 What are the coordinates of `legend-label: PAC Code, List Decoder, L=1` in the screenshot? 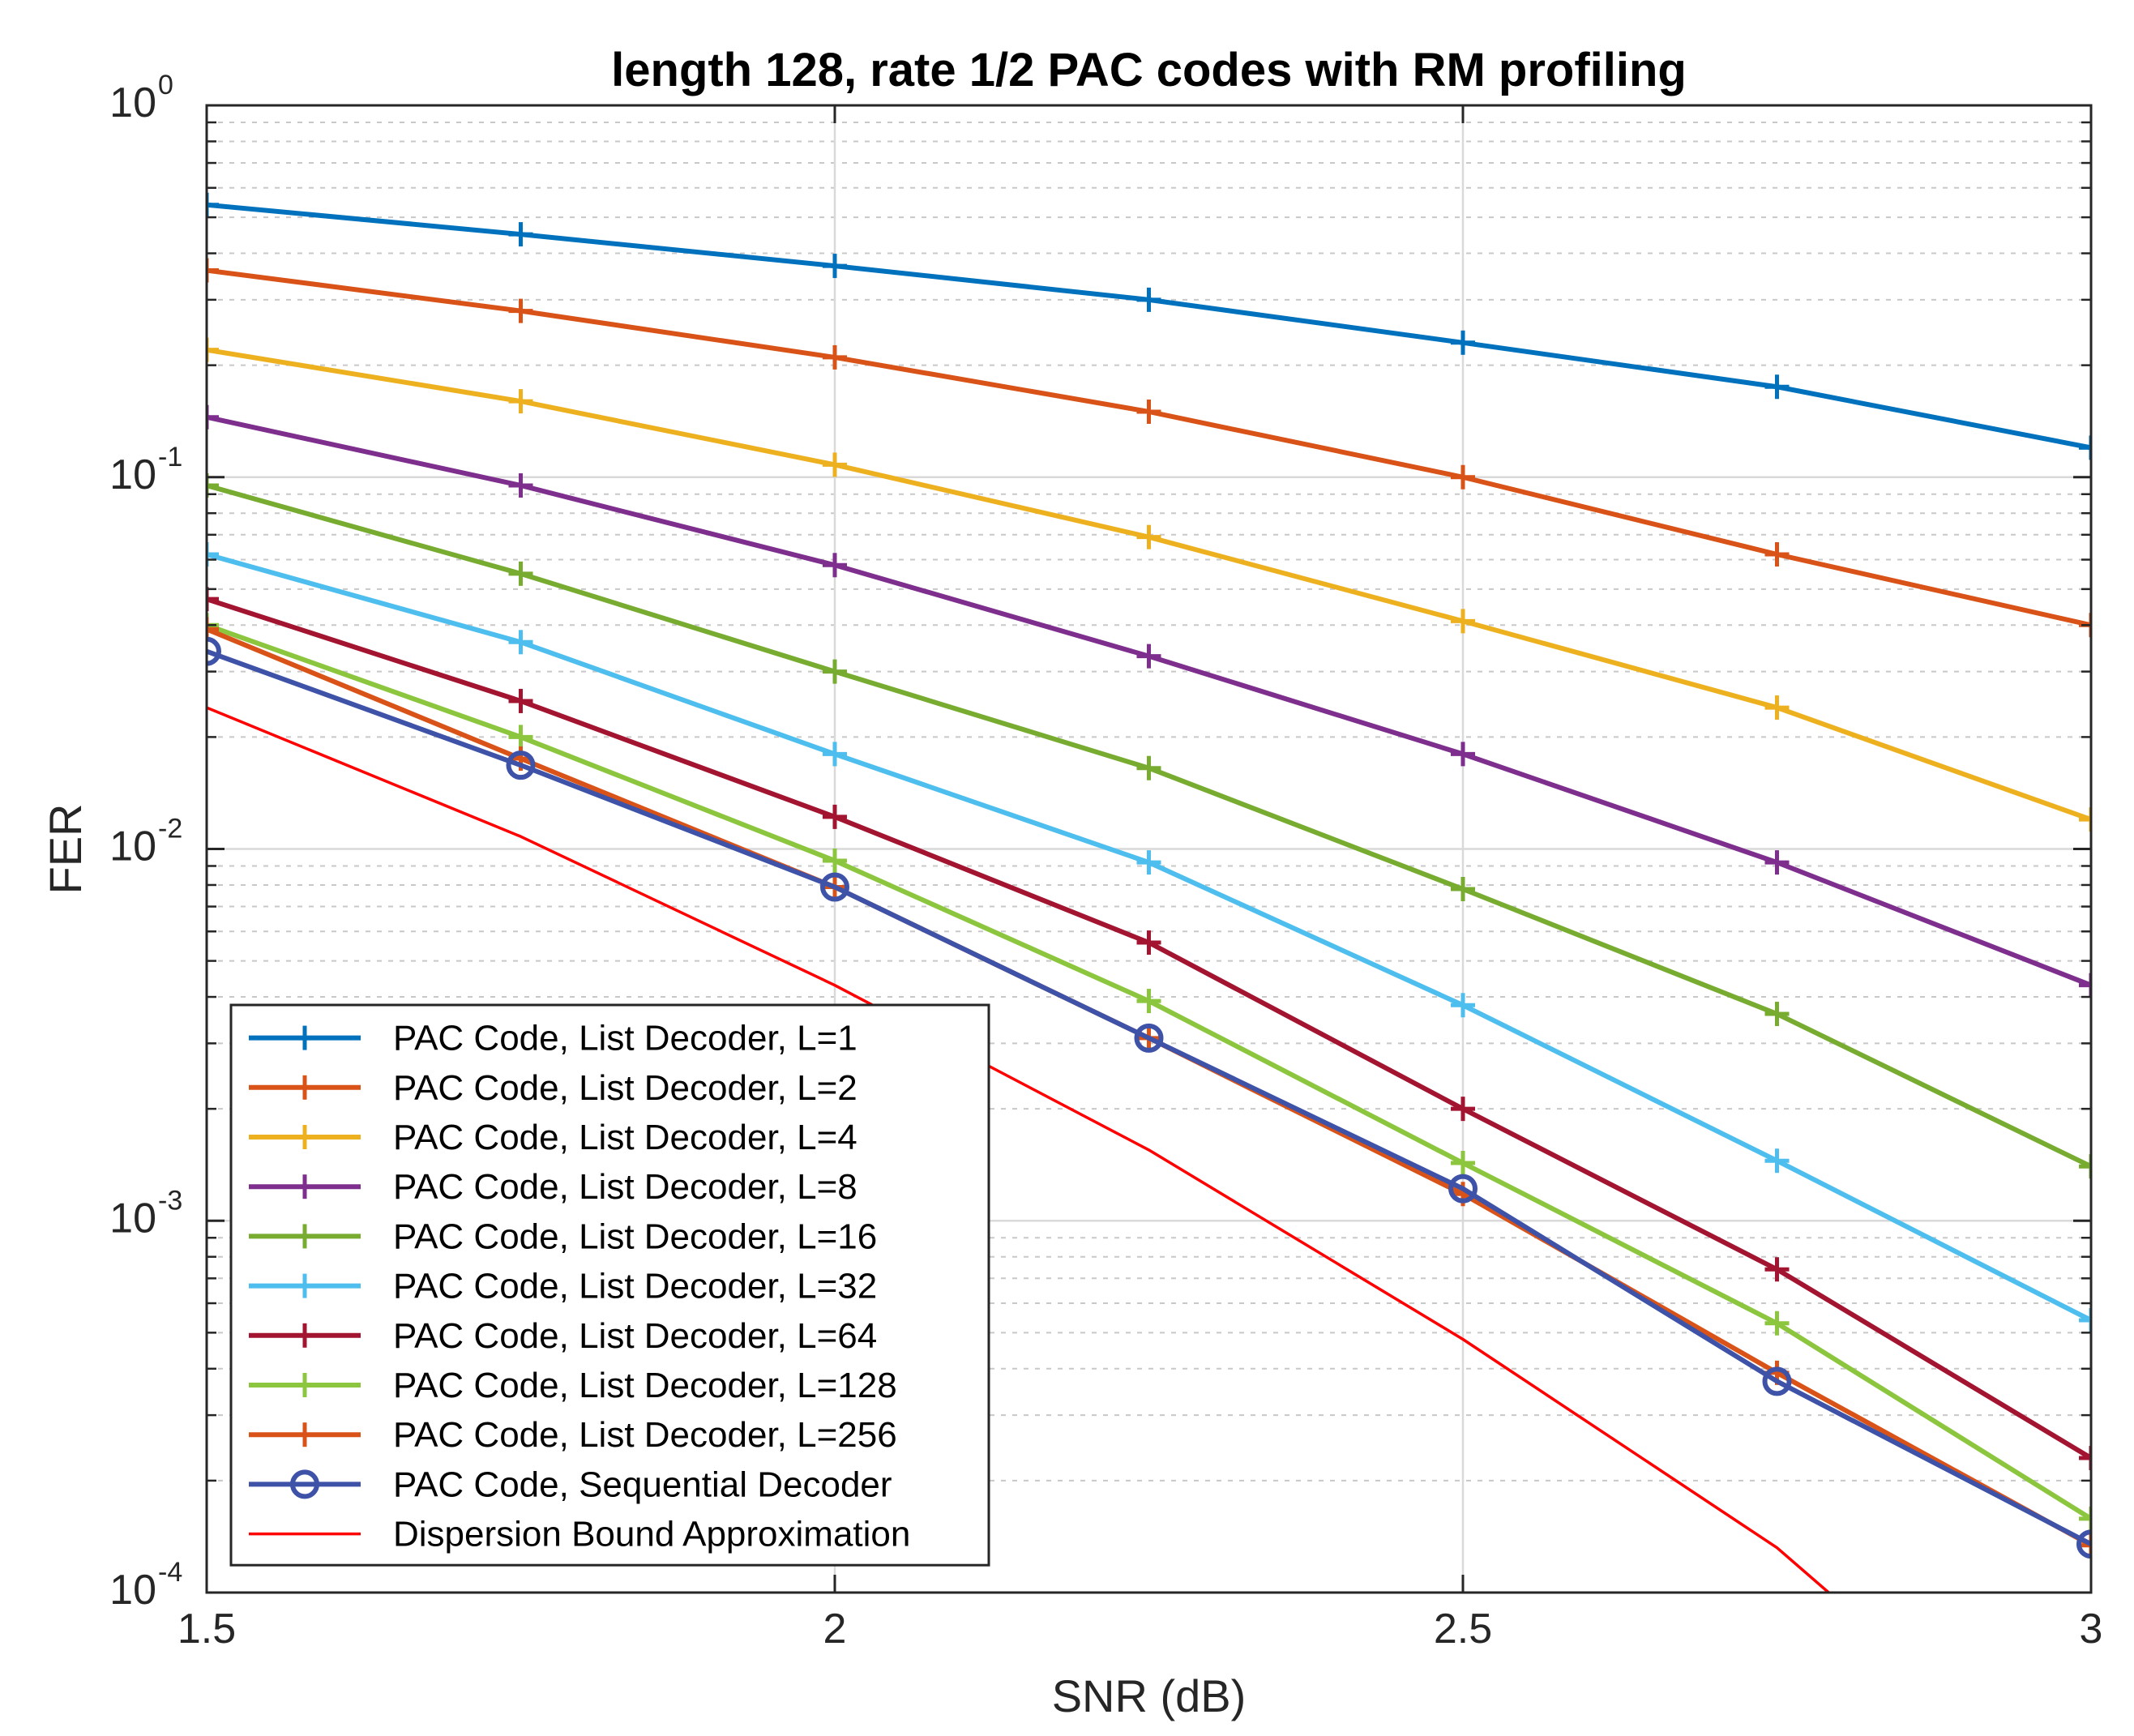 It's located at (625, 1038).